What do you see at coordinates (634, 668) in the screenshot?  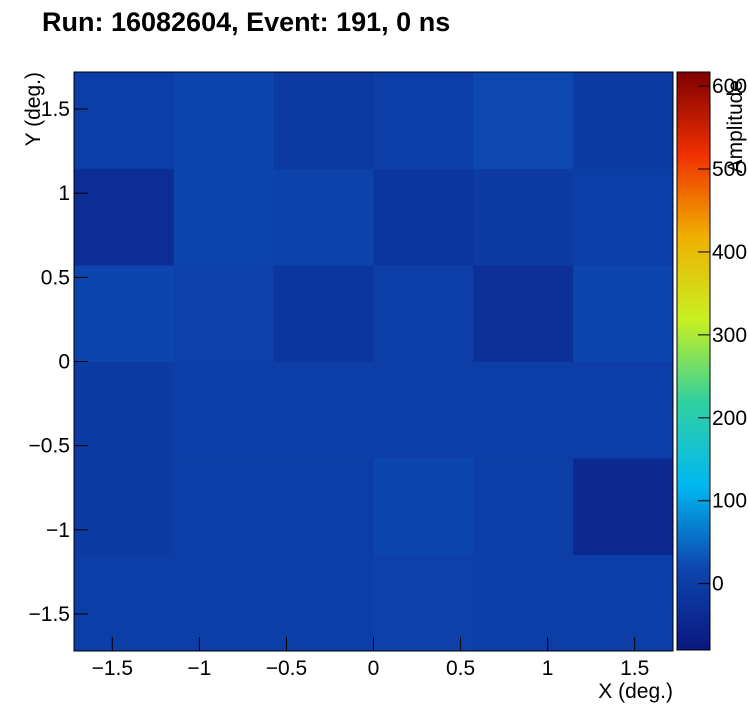 I see `x-tick-label: 1.5` at bounding box center [634, 668].